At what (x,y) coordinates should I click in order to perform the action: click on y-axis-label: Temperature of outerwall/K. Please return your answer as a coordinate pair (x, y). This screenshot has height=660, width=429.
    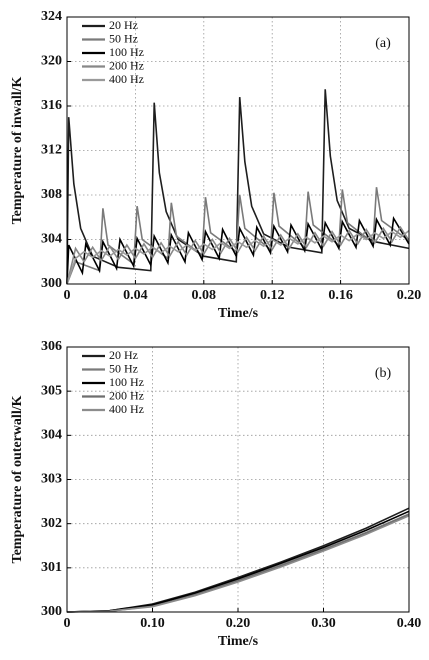
    Looking at the image, I should click on (17, 479).